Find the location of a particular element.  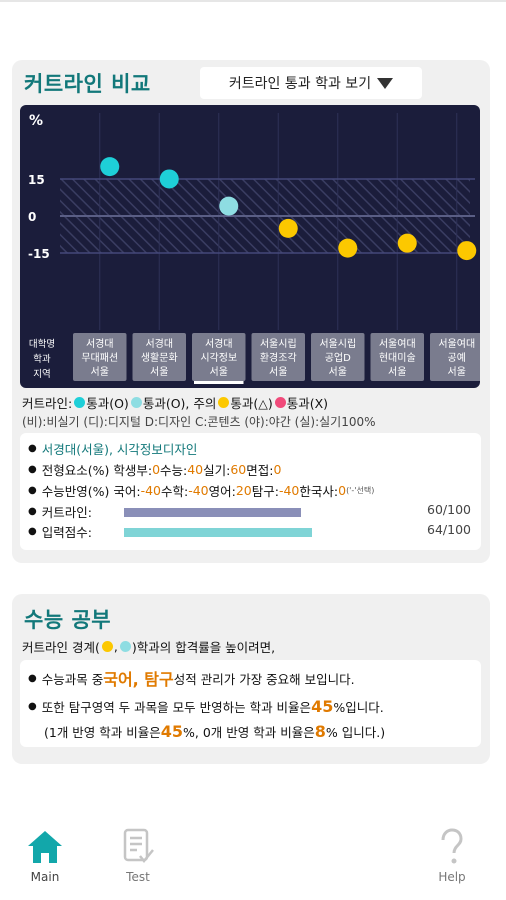

legend-item-pass: 통과(O) is located at coordinates (107, 403).